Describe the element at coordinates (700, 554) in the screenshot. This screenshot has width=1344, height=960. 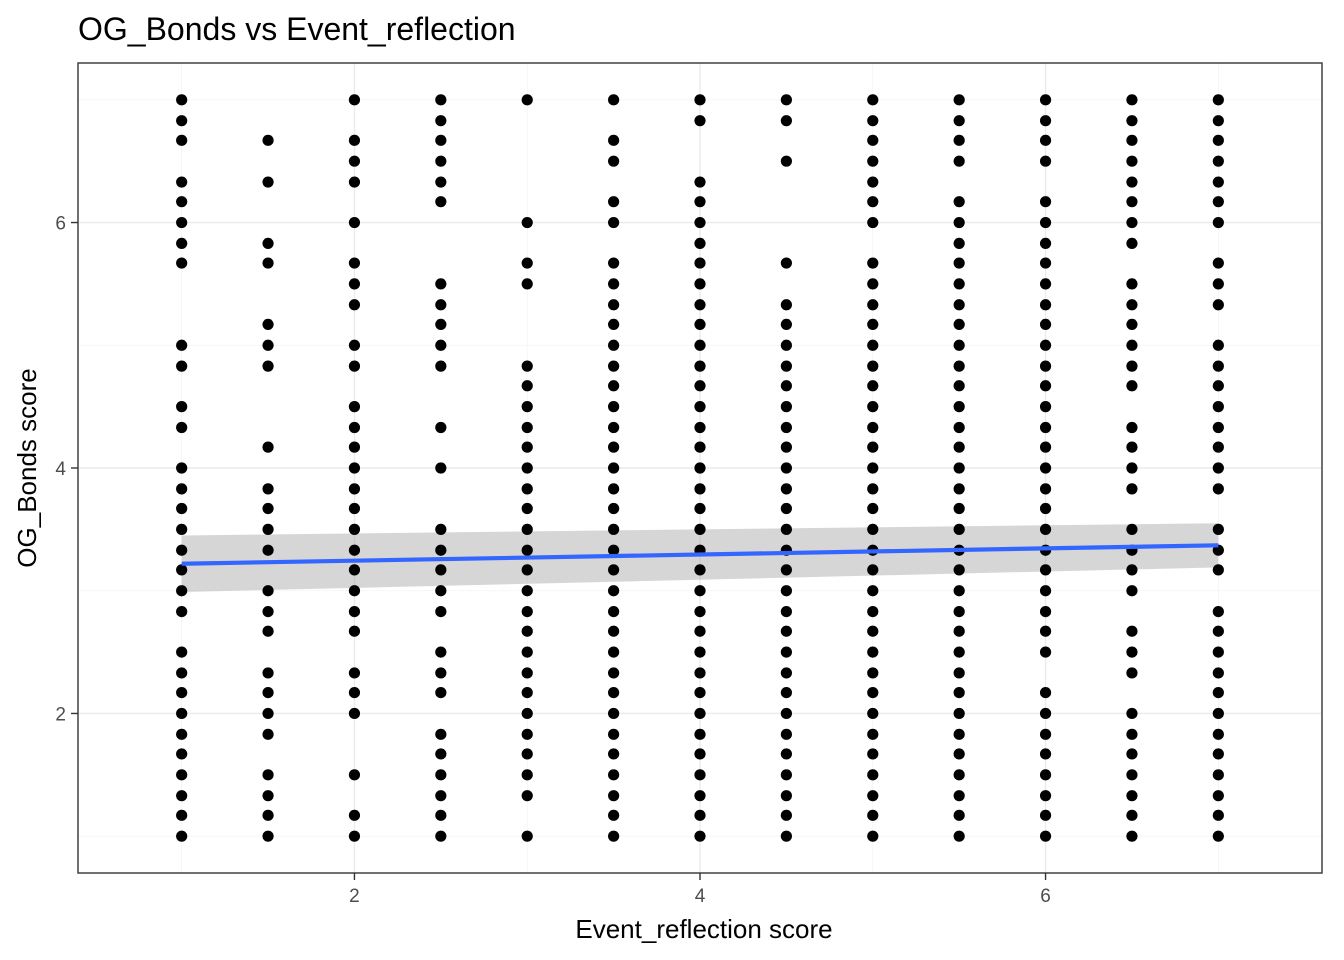
I see `regression-line` at that location.